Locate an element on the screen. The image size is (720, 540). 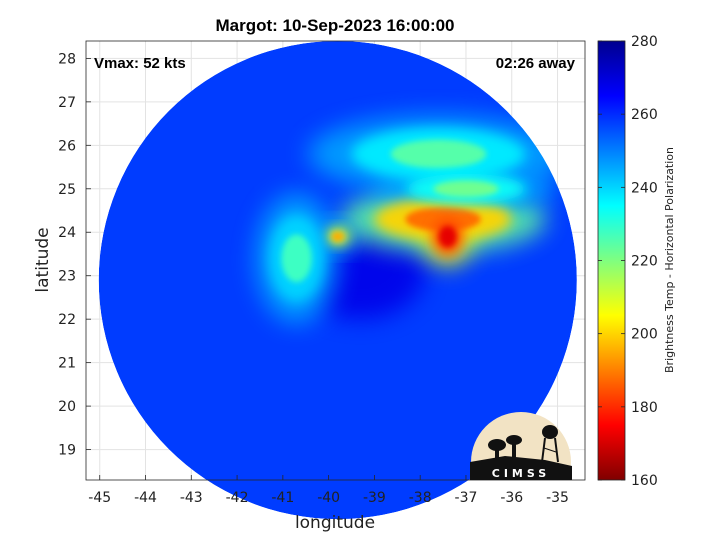
logo-text: CIMSS is located at coordinates (521, 473).